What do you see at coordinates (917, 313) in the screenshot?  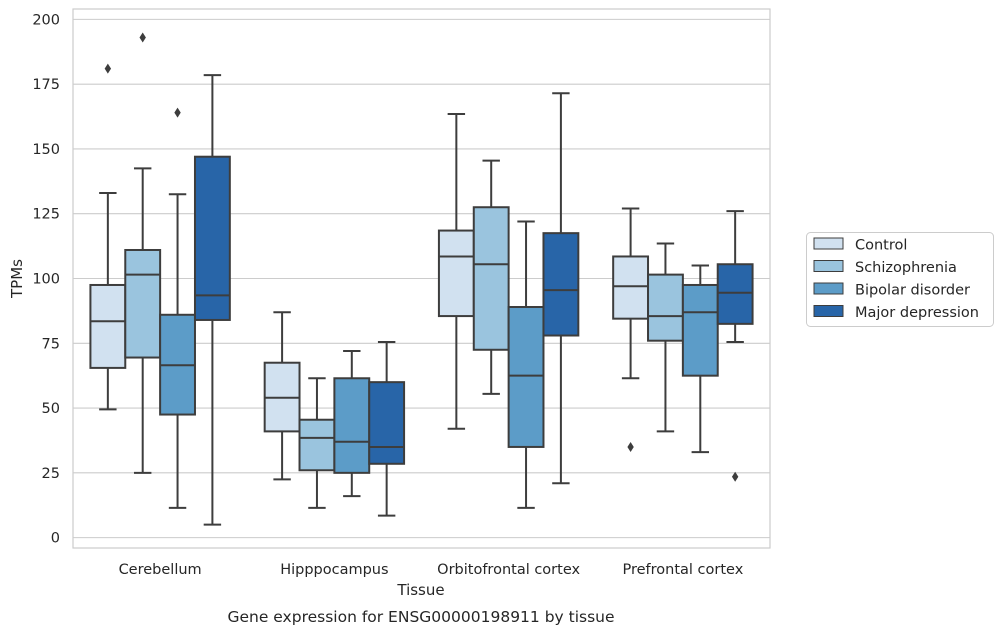 I see `legend-label: Major depression` at bounding box center [917, 313].